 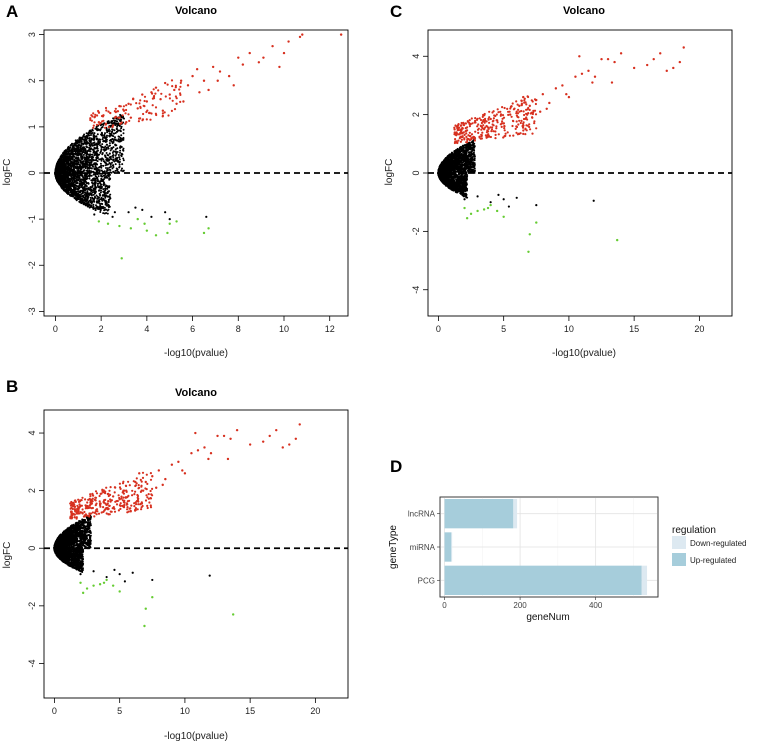 I want to click on y-tick-label: 1, so click(x=32, y=126).